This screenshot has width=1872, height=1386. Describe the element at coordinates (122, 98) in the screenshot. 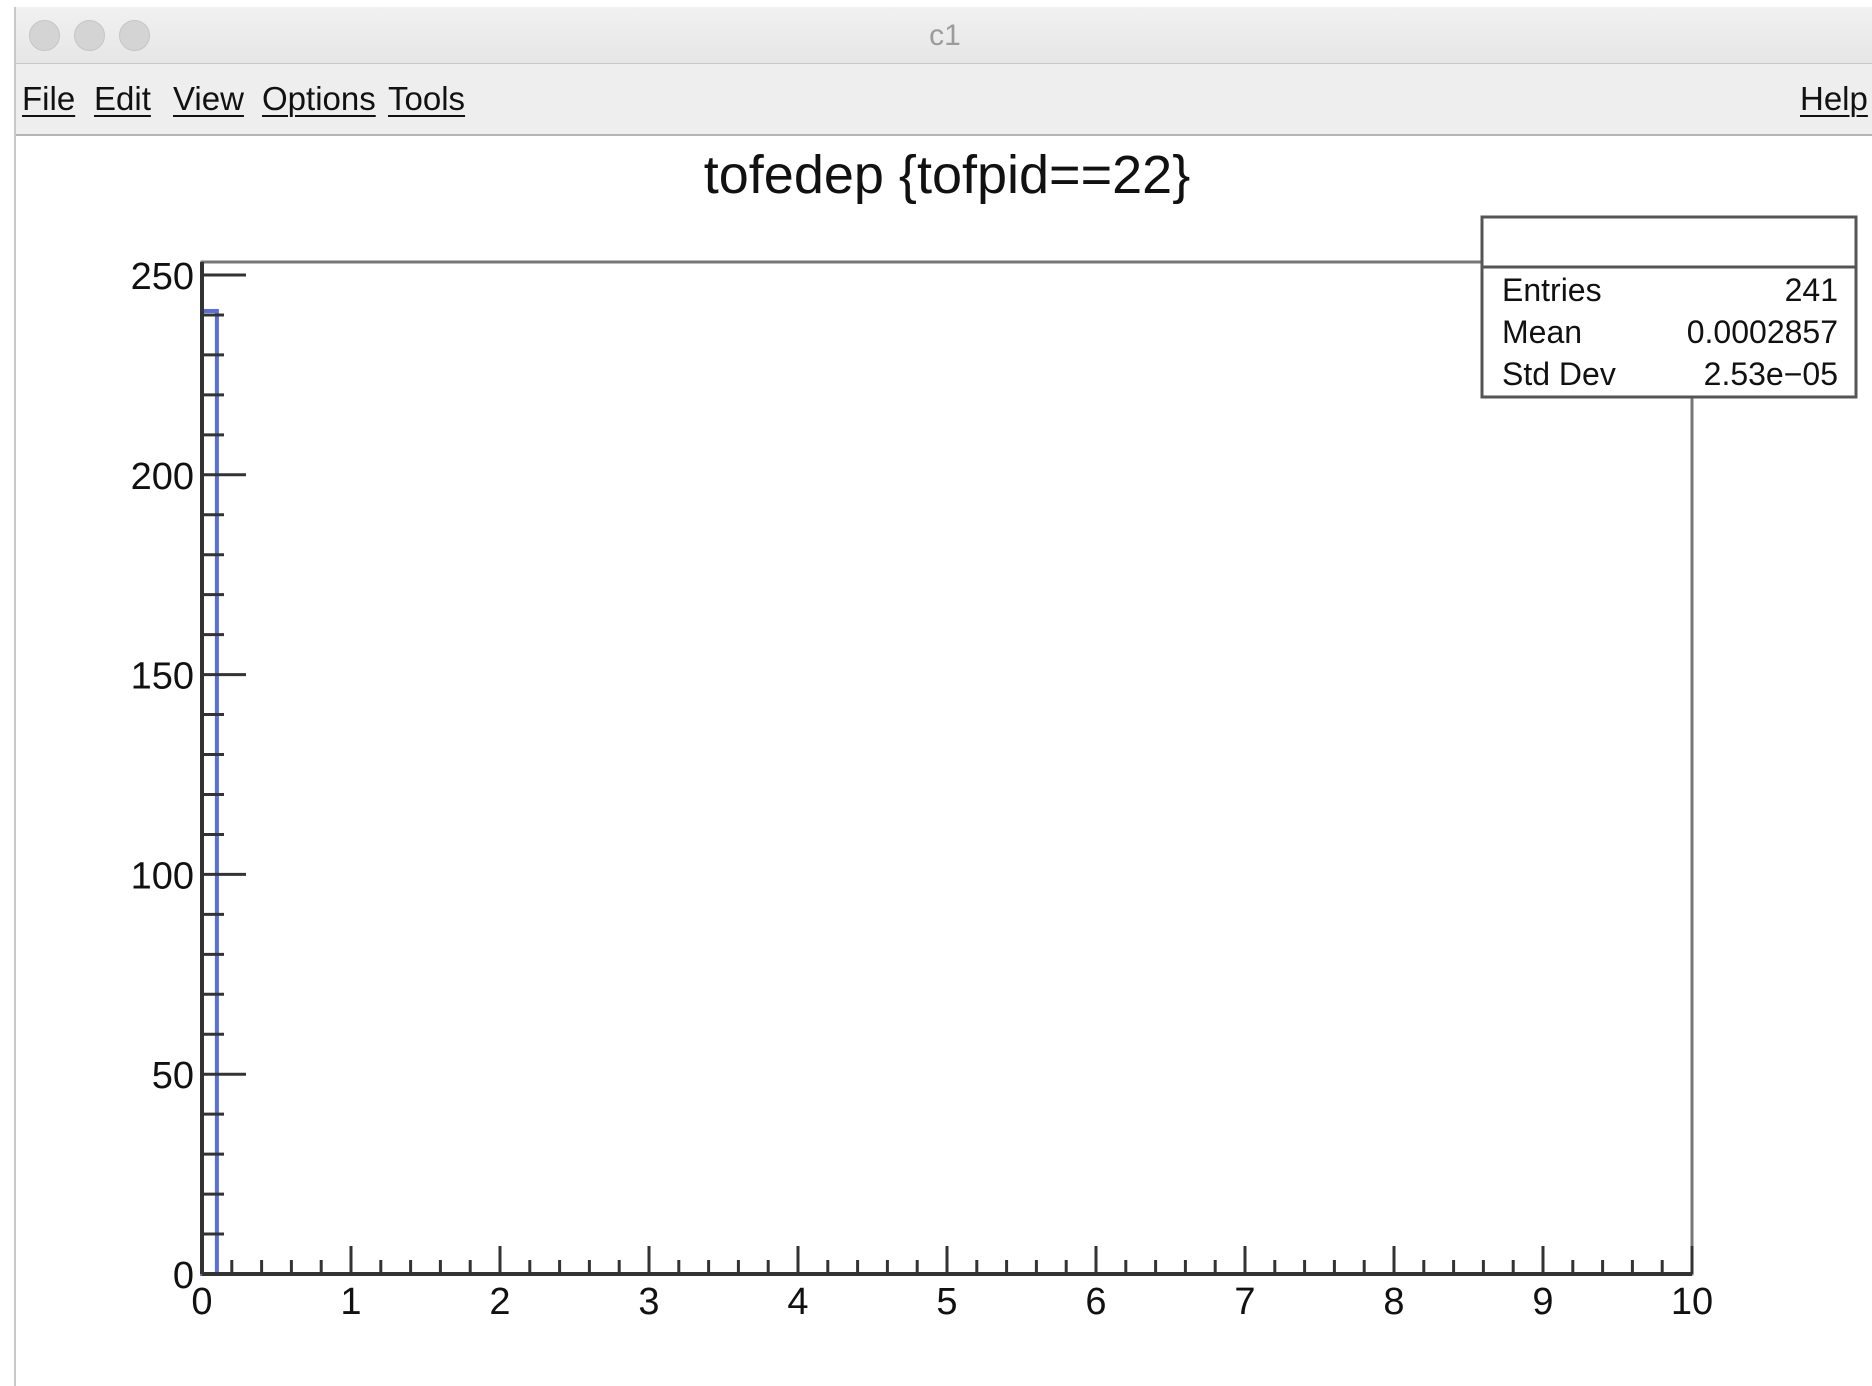

I see `menu-edit: Edit` at that location.